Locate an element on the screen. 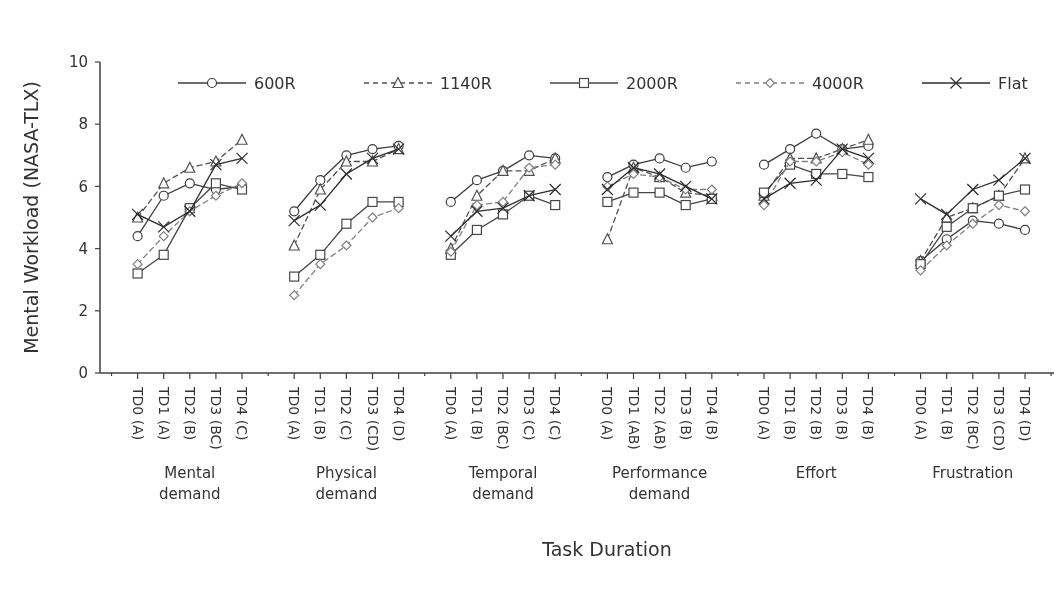  text: Temporal demand is located at coordinates (502, 483).